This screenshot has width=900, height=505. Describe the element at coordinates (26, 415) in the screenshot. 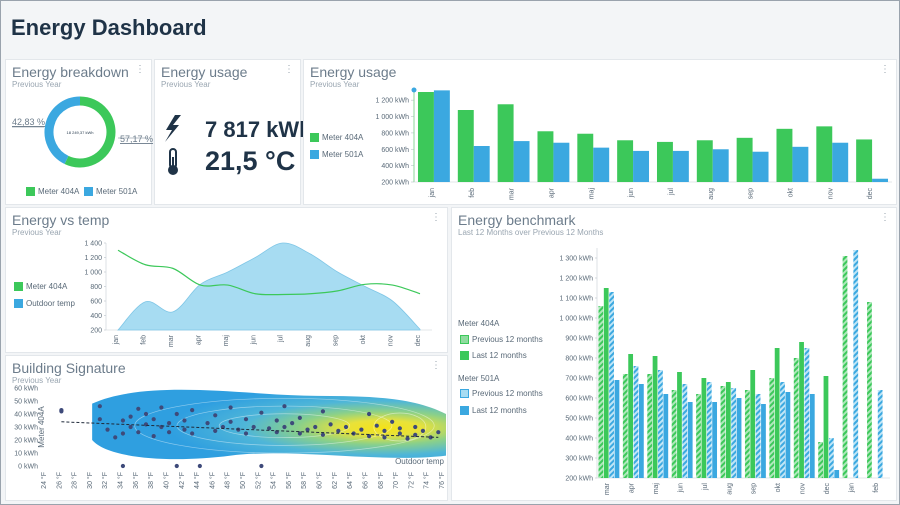

I see `y-tick-label: 40 kWh` at that location.